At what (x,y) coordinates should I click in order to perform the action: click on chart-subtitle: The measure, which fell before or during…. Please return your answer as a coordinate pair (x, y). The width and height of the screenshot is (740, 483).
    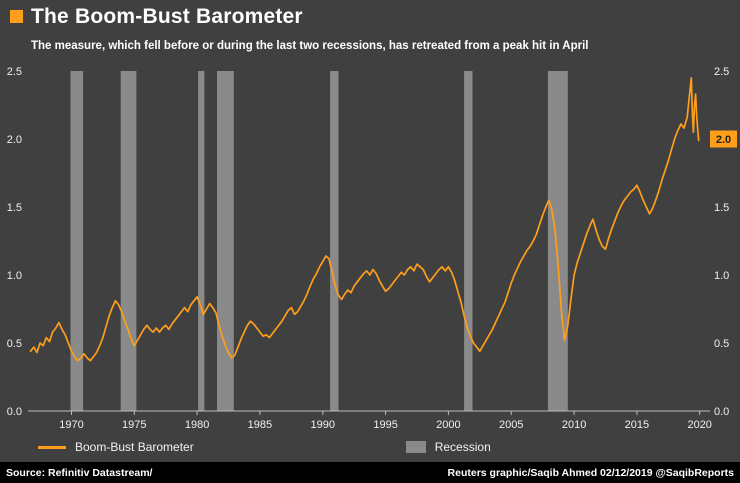
    Looking at the image, I should click on (310, 46).